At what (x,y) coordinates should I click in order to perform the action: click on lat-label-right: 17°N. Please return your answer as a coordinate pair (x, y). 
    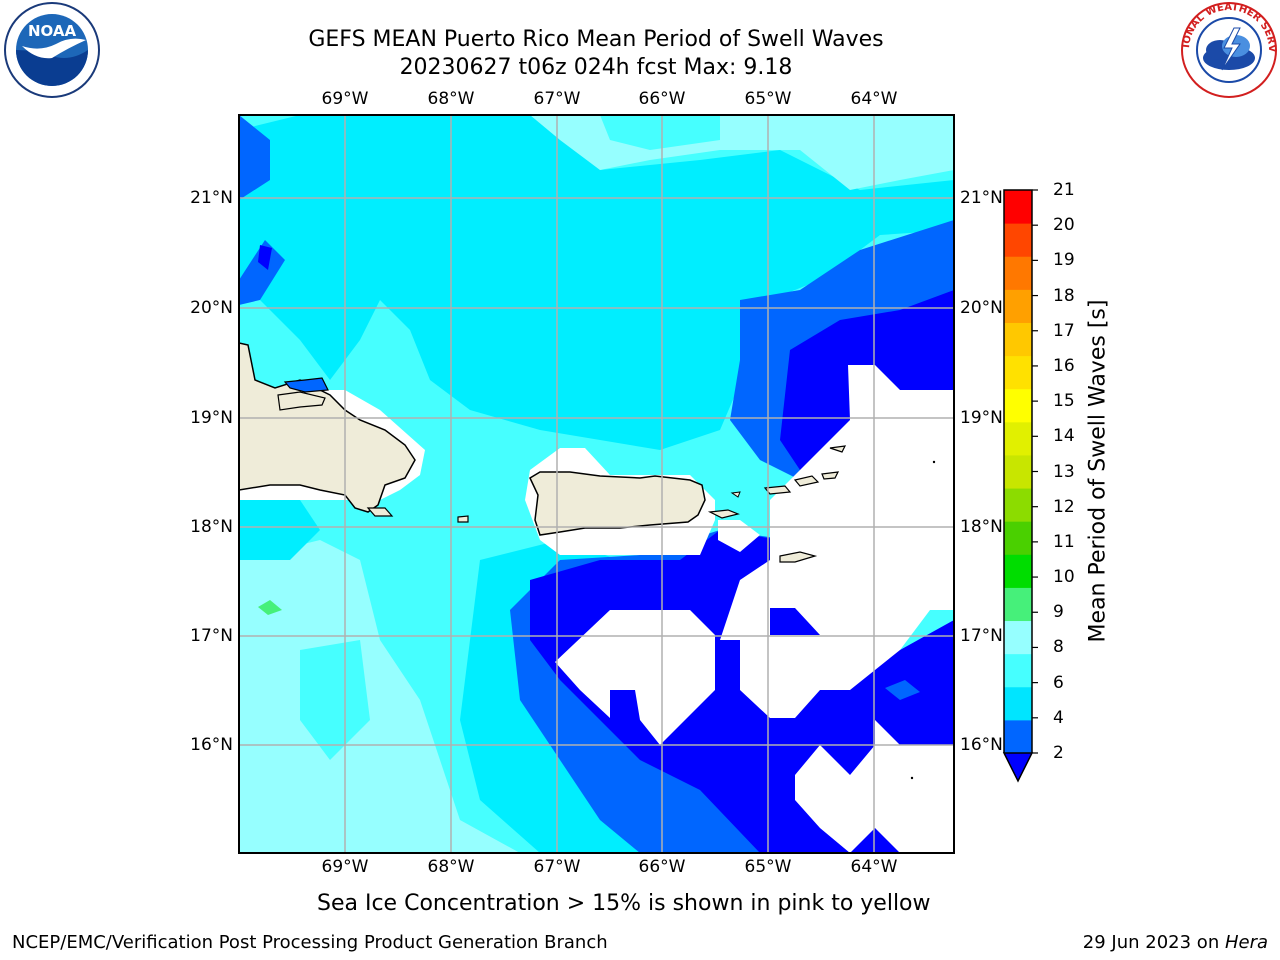
    Looking at the image, I should click on (981, 636).